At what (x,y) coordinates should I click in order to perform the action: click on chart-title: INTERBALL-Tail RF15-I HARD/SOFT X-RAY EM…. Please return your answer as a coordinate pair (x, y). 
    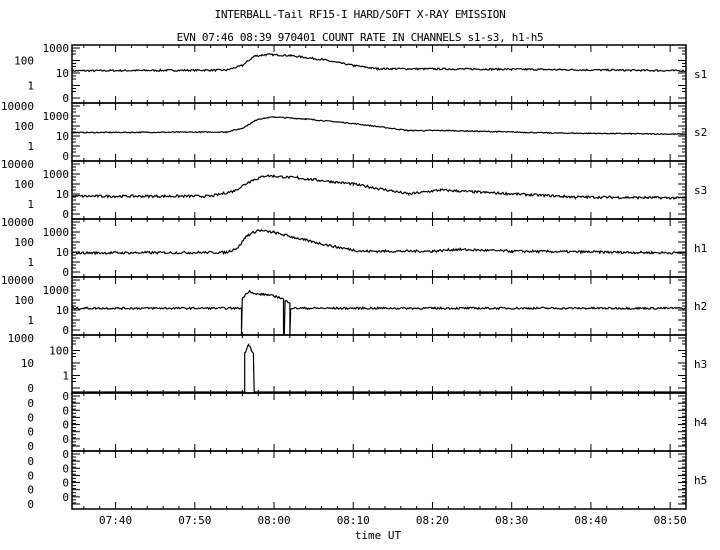
    Looking at the image, I should click on (360, 14).